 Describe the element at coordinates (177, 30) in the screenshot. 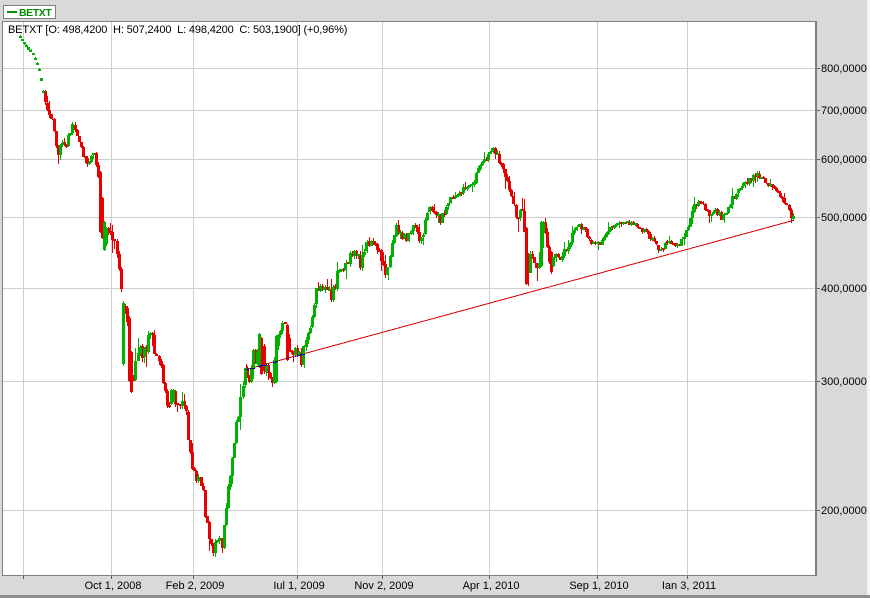

I see `svg-text:BETXT [O: 498,4200 H: 507,240: BETXT [O: 498,4200 H: 507,2400 L` at that location.